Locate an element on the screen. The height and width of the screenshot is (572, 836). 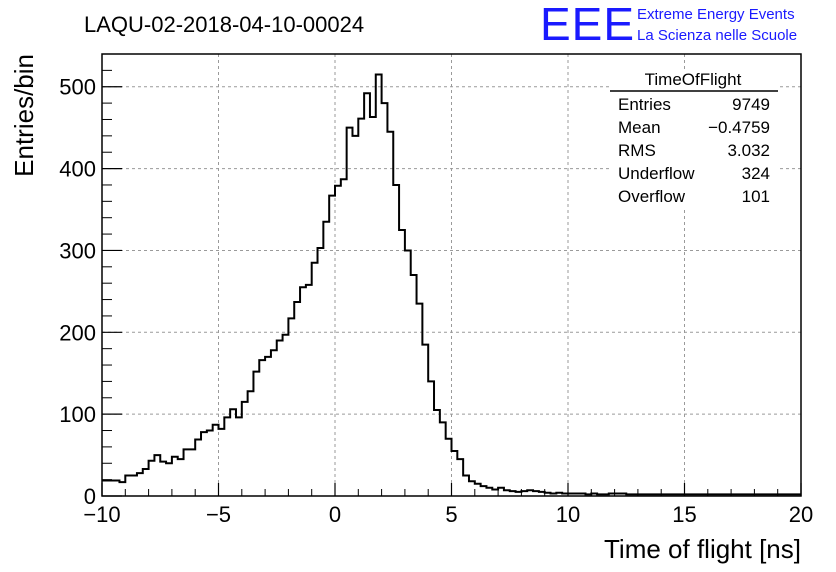
x-tick-label: 10 is located at coordinates (568, 514).